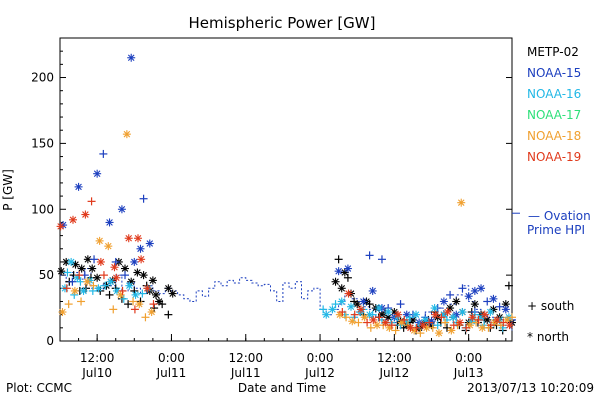 The image size is (600, 400). What do you see at coordinates (554, 115) in the screenshot?
I see `legend-entry: NOAA-17` at bounding box center [554, 115].